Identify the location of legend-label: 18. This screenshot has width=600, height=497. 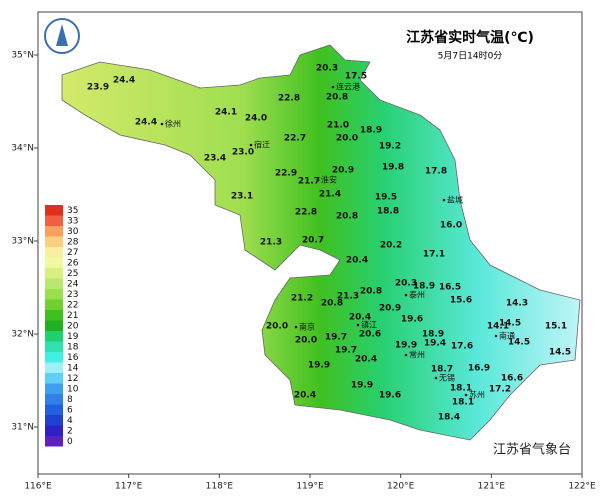
(73, 347).